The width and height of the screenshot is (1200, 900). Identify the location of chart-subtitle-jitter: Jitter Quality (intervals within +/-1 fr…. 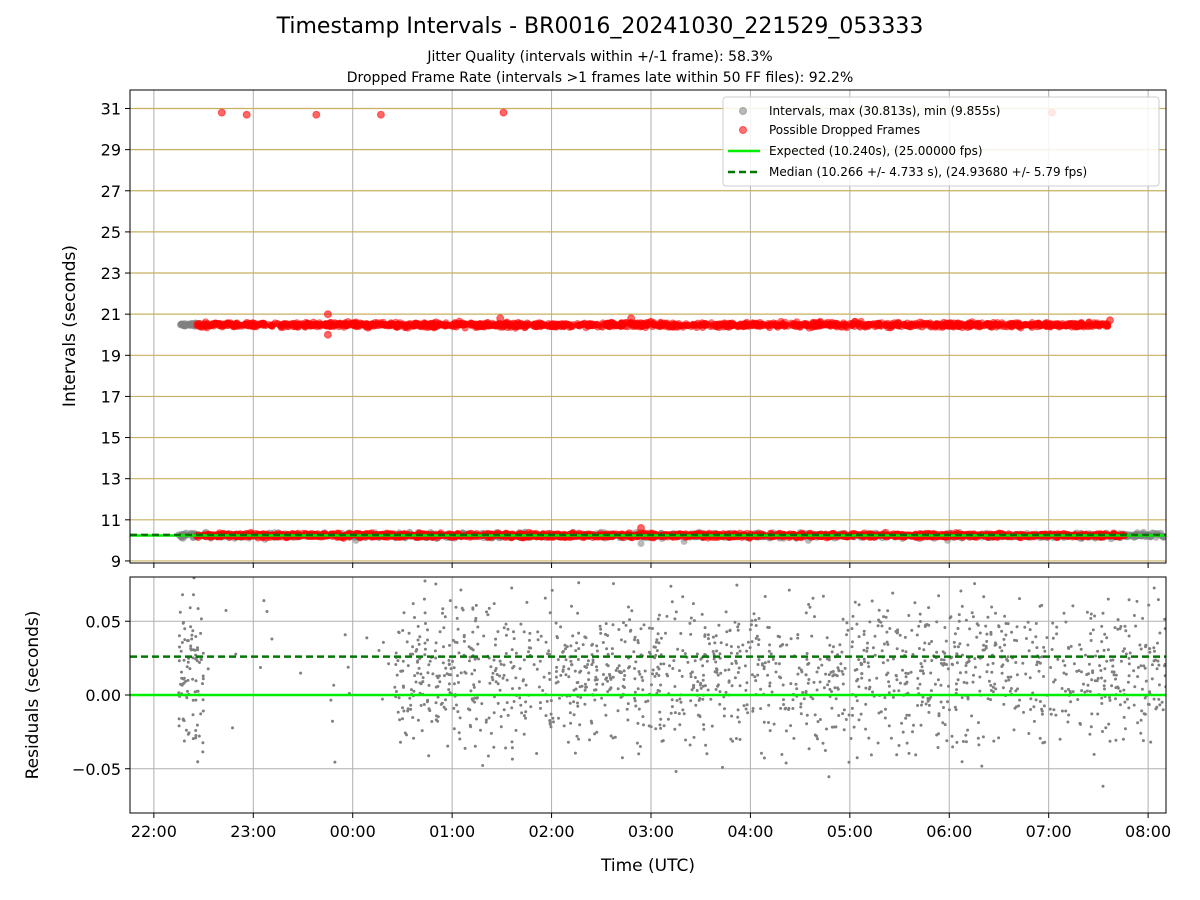
(600, 57).